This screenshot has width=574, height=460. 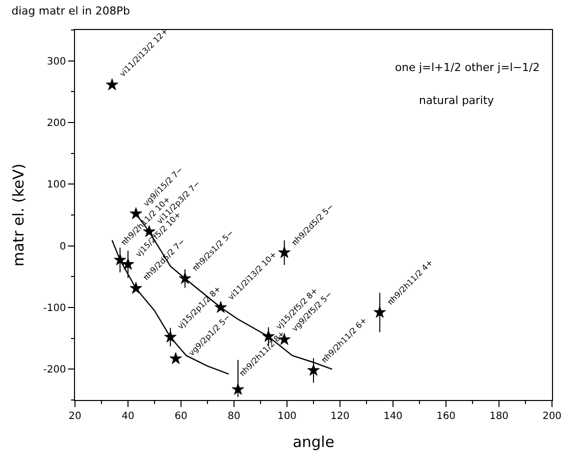 What do you see at coordinates (56, 185) in the screenshot?
I see `y-tick-label: 100` at bounding box center [56, 185].